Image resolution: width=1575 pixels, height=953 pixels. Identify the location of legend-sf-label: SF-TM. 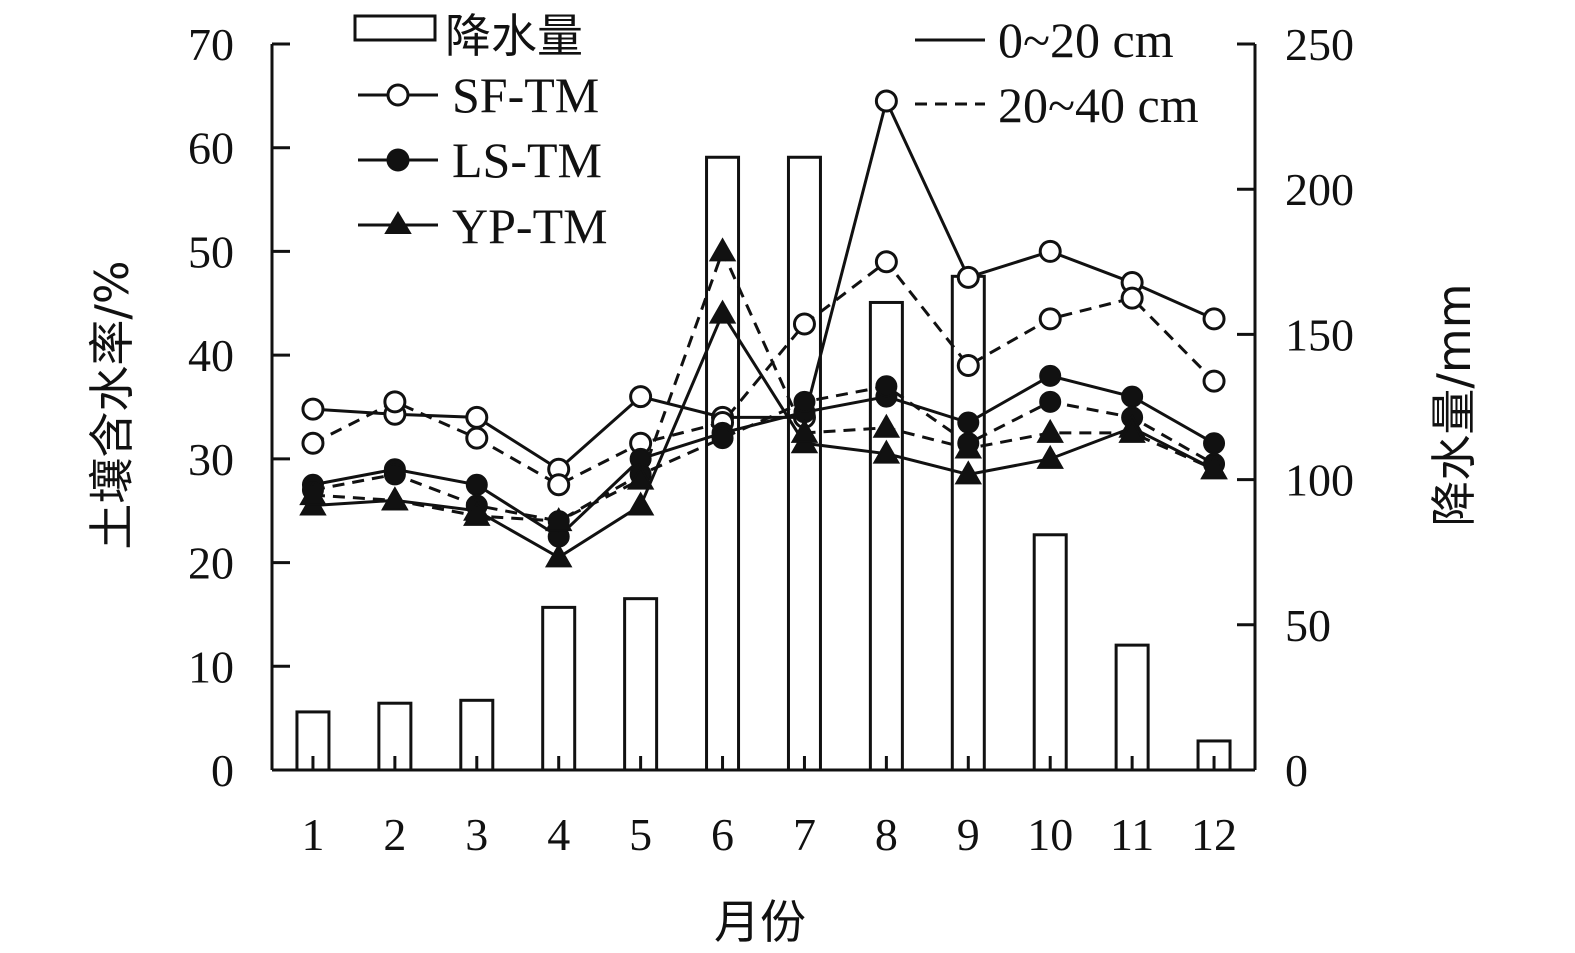
(525, 95).